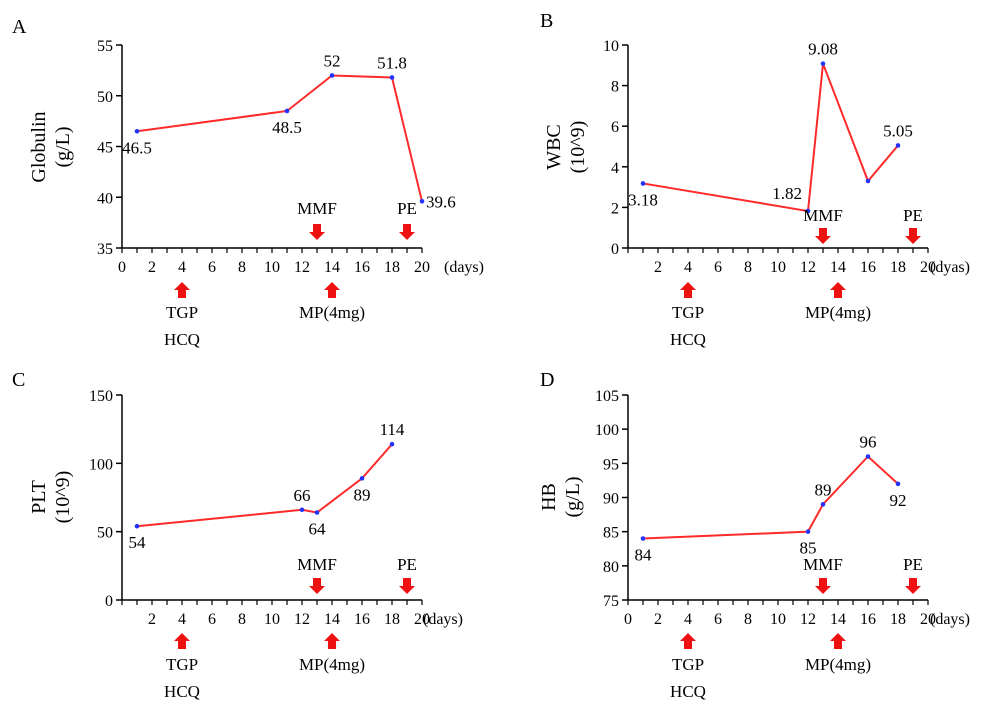 This screenshot has height=707, width=1002. Describe the element at coordinates (101, 464) in the screenshot. I see `panel-c-y-tick-label: 100` at that location.